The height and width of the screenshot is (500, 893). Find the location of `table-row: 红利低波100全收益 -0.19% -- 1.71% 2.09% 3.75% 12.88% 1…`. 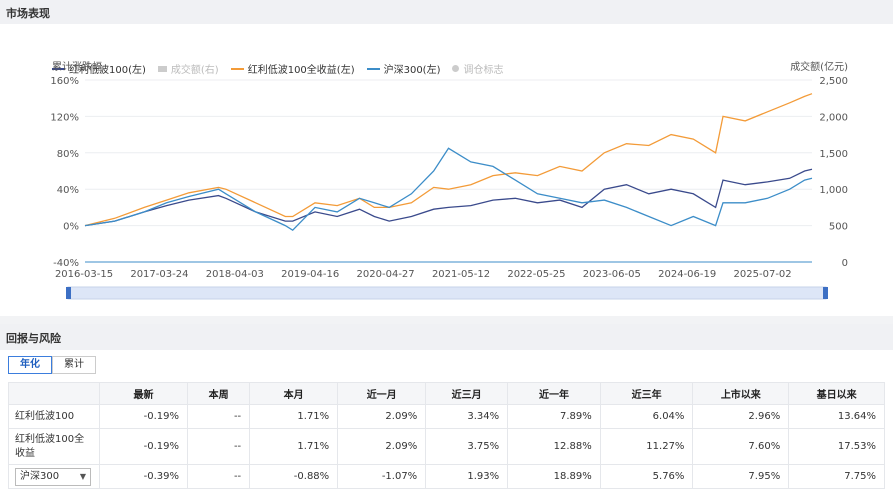

table-row: 红利低波100全收益 -0.19% -- 1.71% 2.09% 3.75% 12.88% 1… is located at coordinates (446, 446).